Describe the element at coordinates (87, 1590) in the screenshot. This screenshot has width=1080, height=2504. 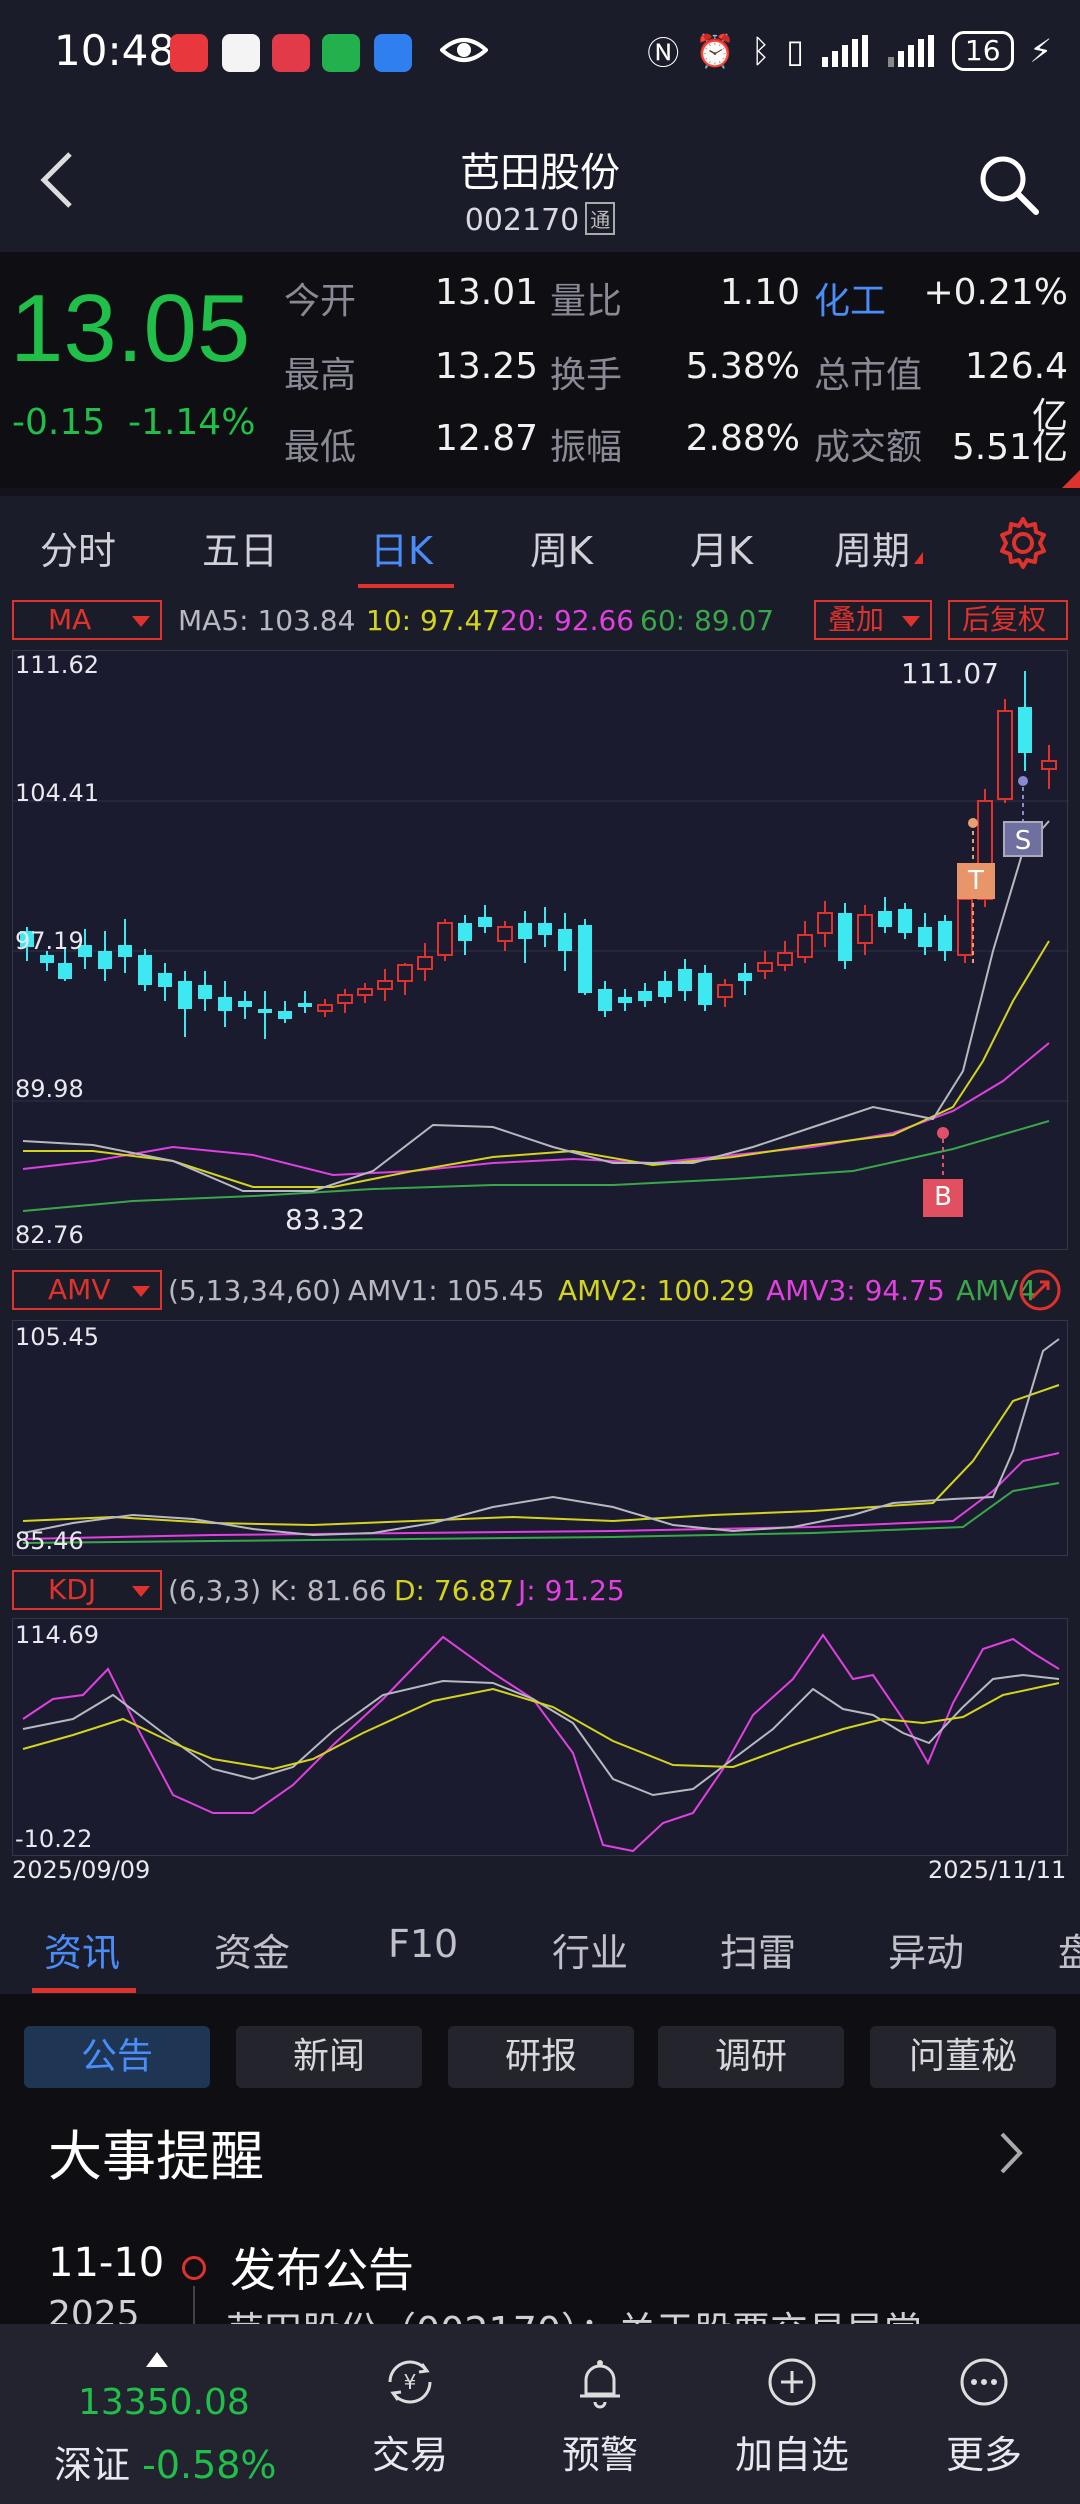
I see `kdj-indicator-selector: KDJ` at that location.